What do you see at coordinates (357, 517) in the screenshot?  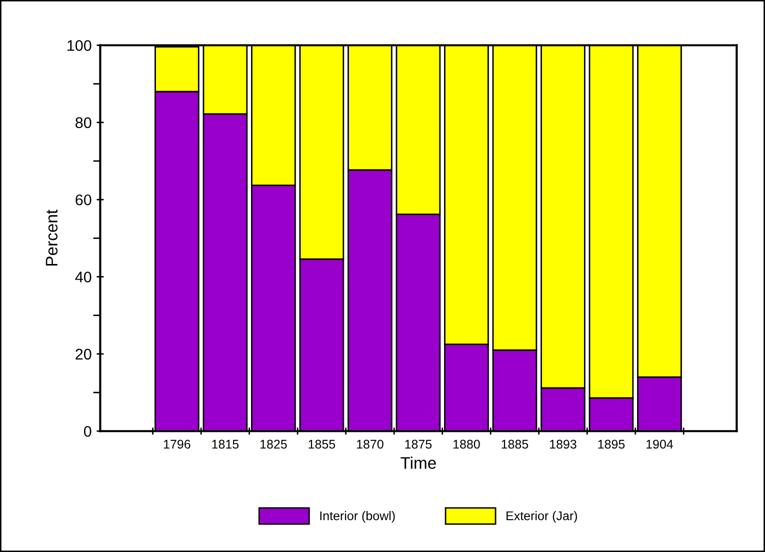 I see `legend-label: Interior (bowl)` at bounding box center [357, 517].